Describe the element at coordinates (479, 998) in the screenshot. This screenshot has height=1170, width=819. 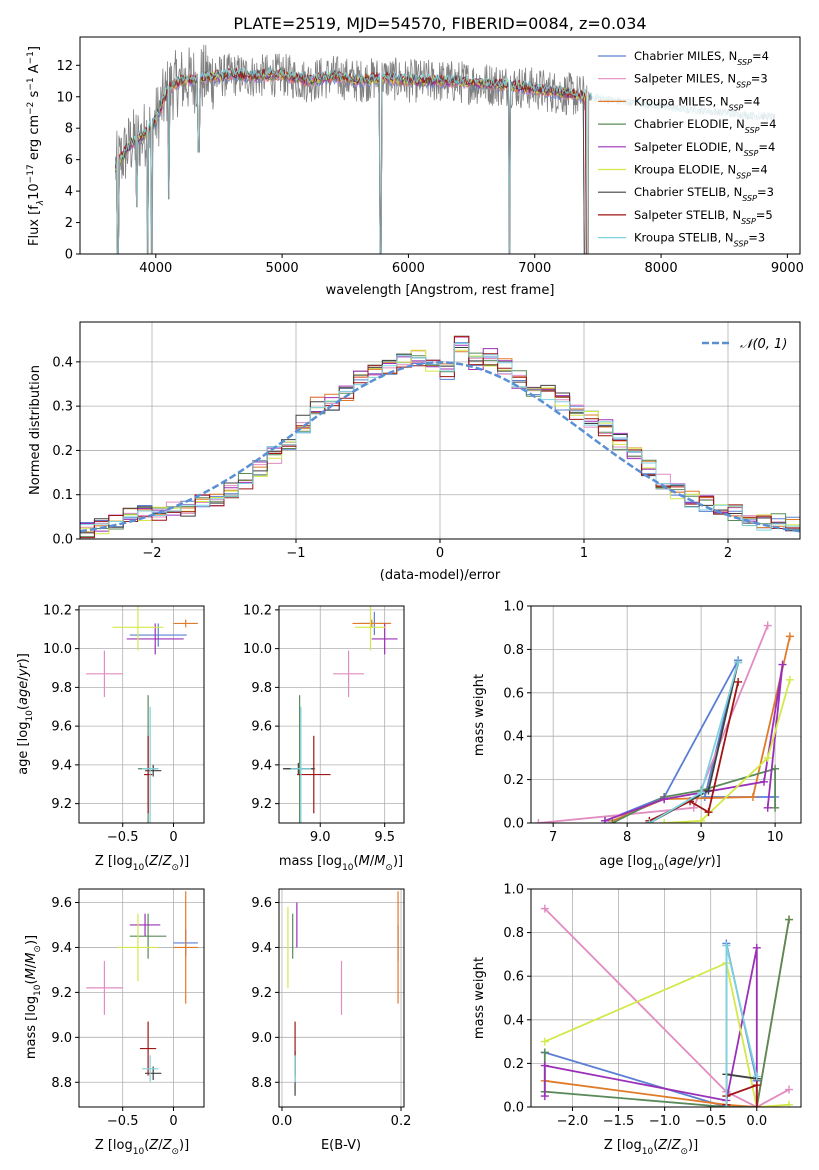
I see `weight-vs-Z-ylabel: mass weight` at that location.